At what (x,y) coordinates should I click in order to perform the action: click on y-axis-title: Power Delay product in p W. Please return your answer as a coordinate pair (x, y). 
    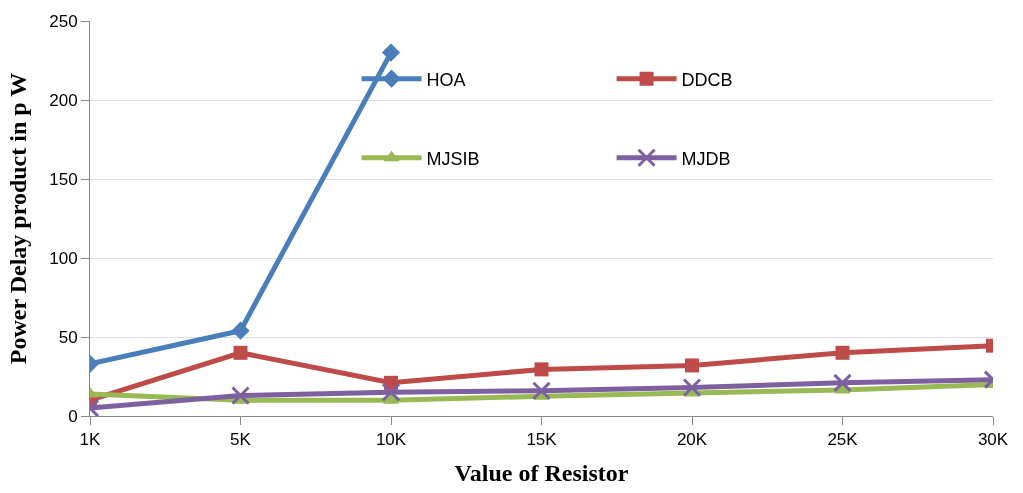
    Looking at the image, I should click on (18, 218).